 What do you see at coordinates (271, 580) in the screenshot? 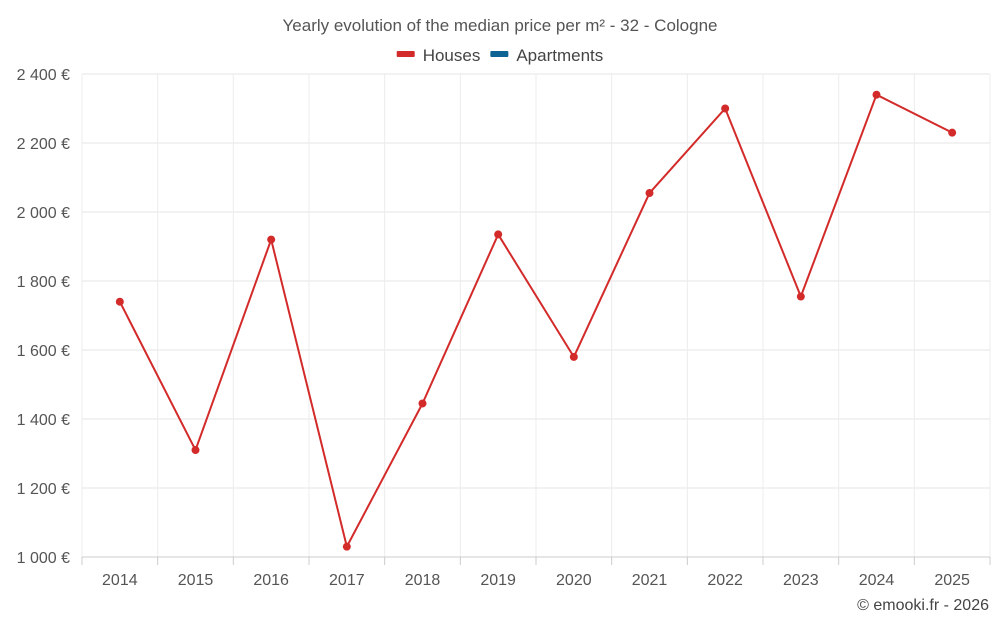
I see `x-tick-label: 2016` at bounding box center [271, 580].